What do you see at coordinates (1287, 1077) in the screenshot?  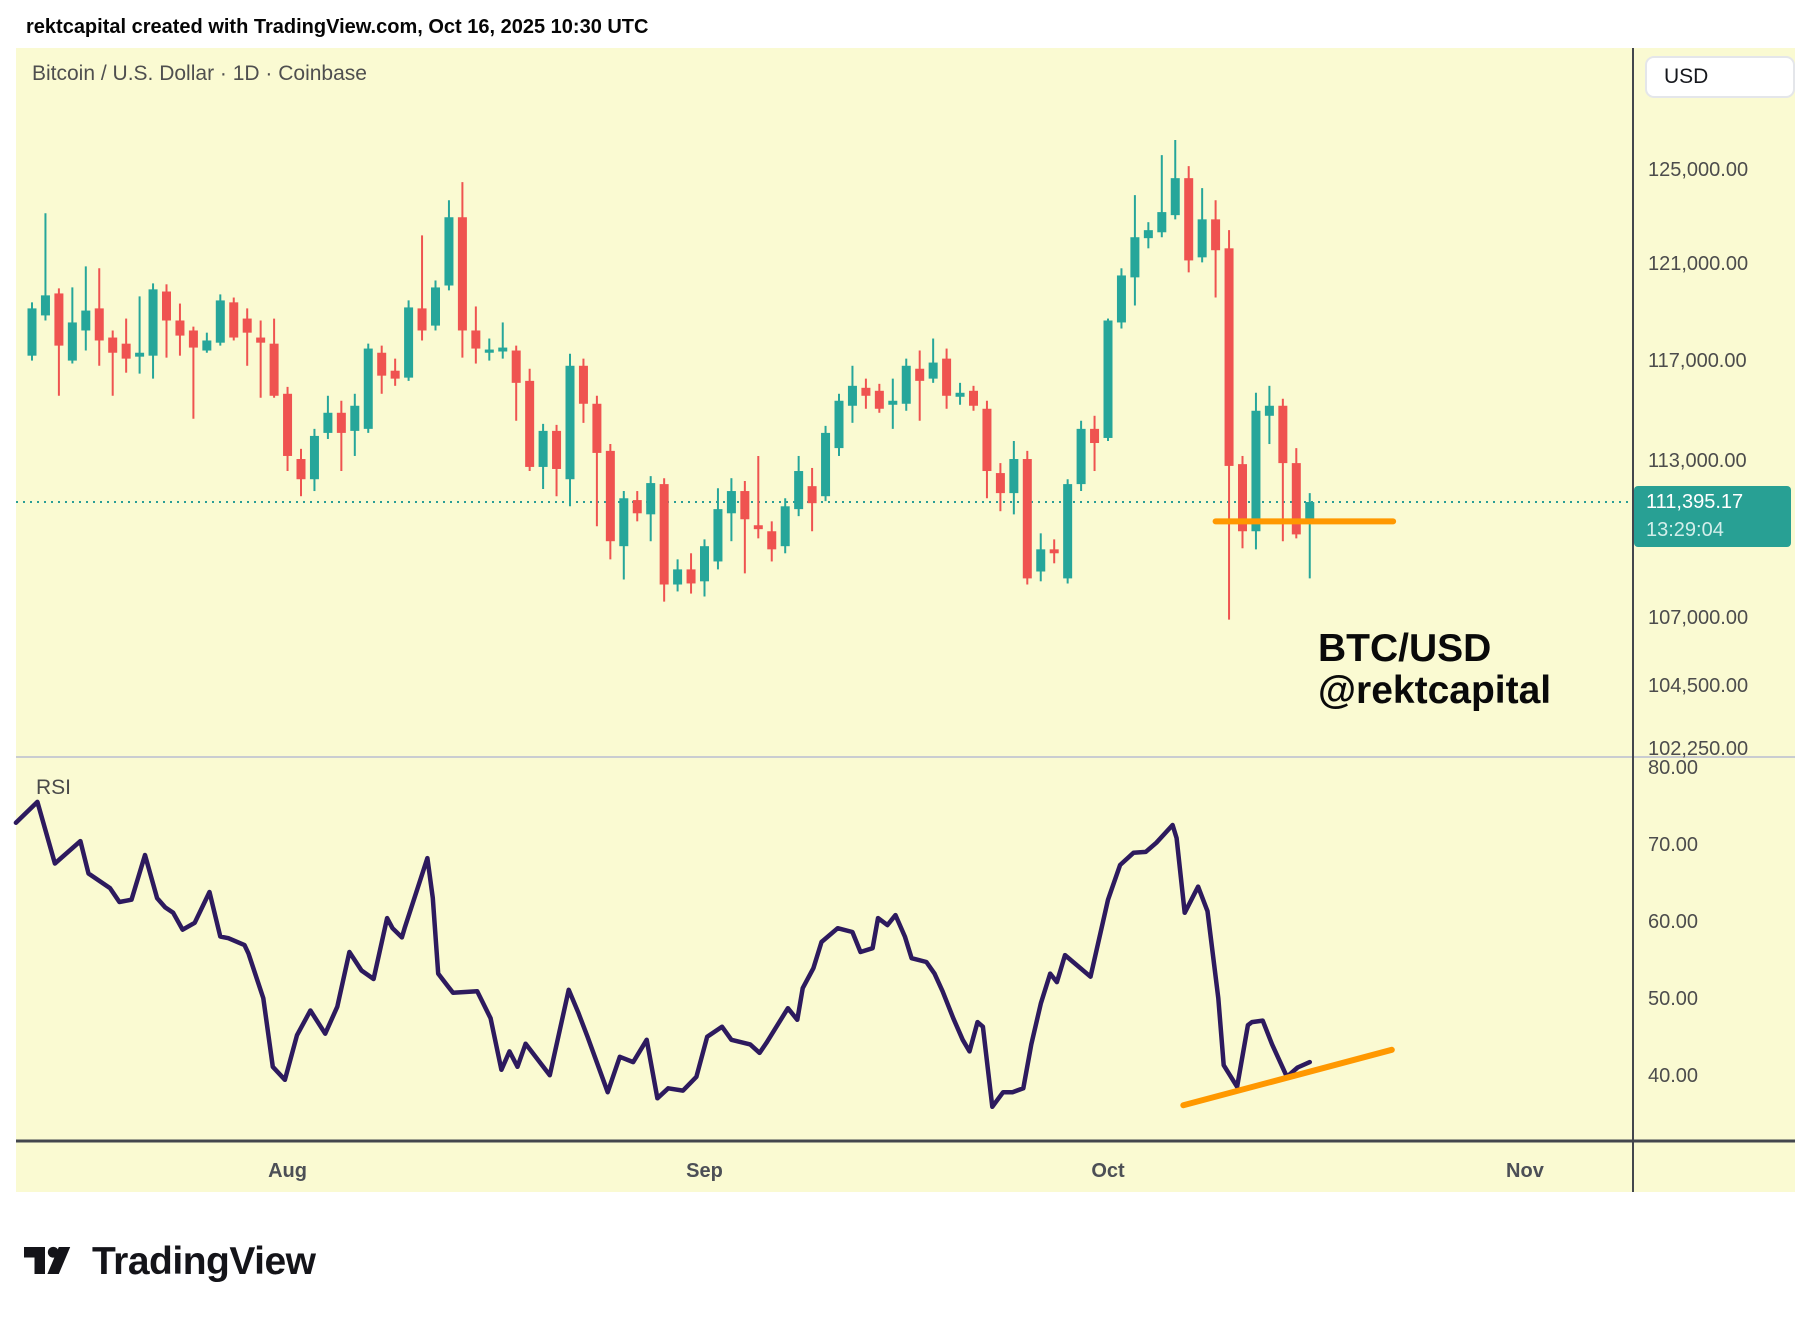 I see `rsi-trendline` at bounding box center [1287, 1077].